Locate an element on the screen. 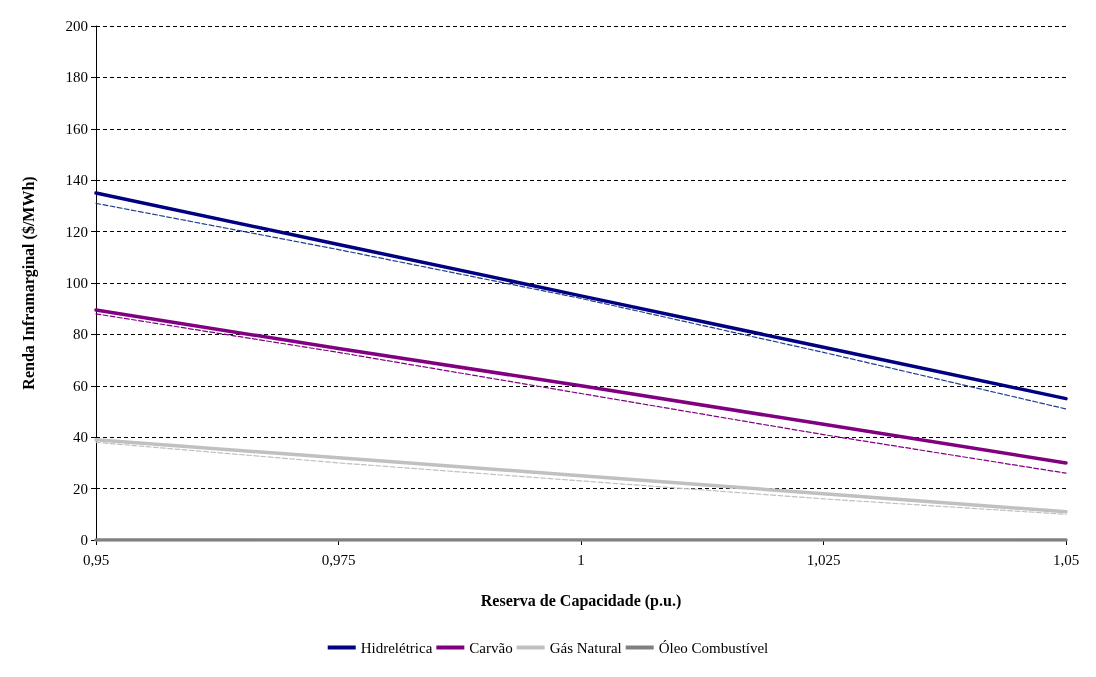 This screenshot has width=1096, height=677. x-tick-label: 0,95 is located at coordinates (96, 559).